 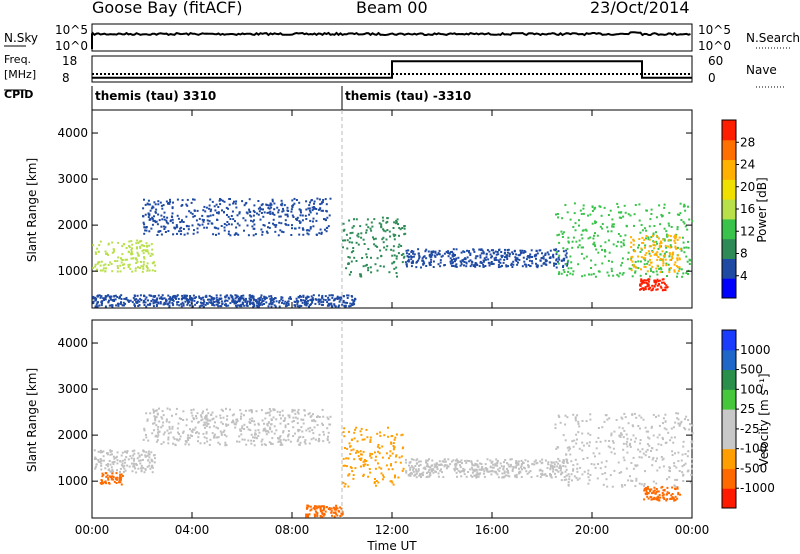 What do you see at coordinates (764, 419) in the screenshot?
I see `velocity-colorbar-label: Velocity [m s⁻¹]` at bounding box center [764, 419].